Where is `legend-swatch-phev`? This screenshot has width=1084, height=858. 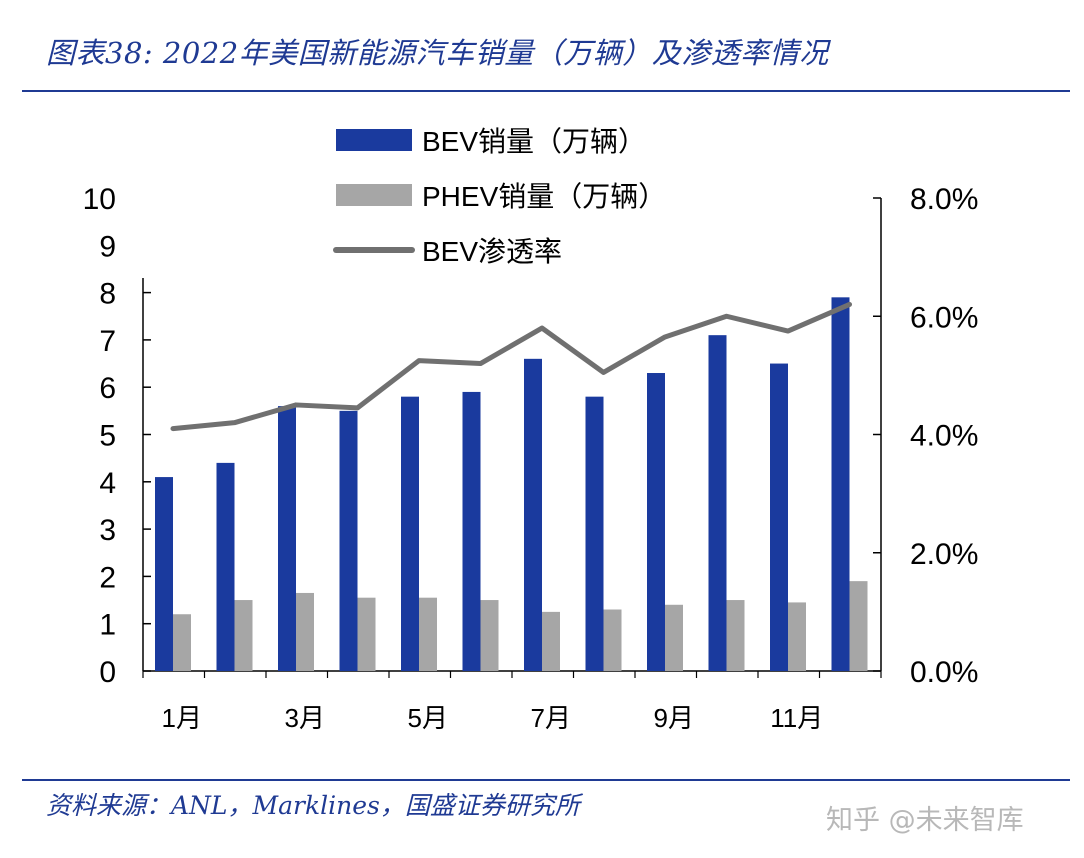
legend-swatch-phev is located at coordinates (374, 195).